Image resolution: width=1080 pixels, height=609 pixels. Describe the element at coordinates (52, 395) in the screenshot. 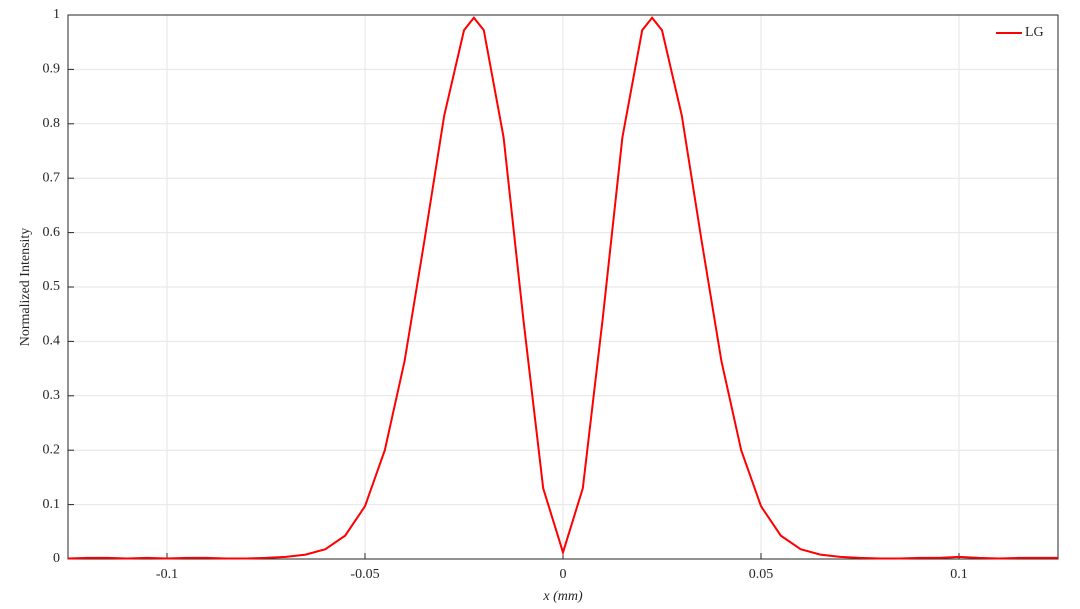

I see `y-tick-label: 0.3` at that location.